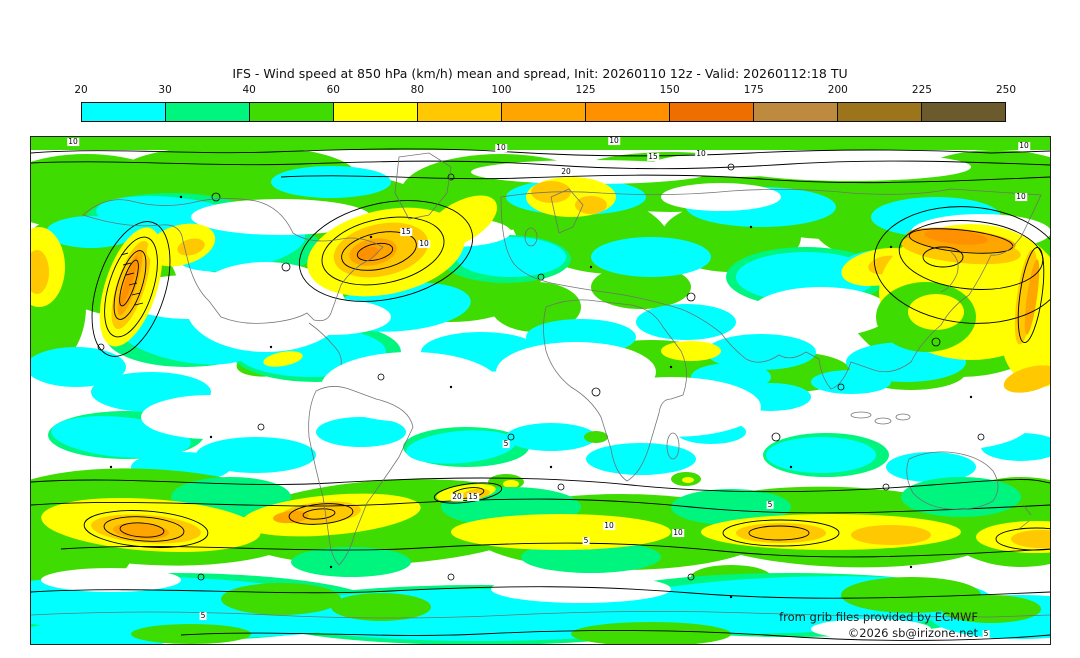 This screenshot has height=658, width=1080. I want to click on colorbar, so click(543, 112).